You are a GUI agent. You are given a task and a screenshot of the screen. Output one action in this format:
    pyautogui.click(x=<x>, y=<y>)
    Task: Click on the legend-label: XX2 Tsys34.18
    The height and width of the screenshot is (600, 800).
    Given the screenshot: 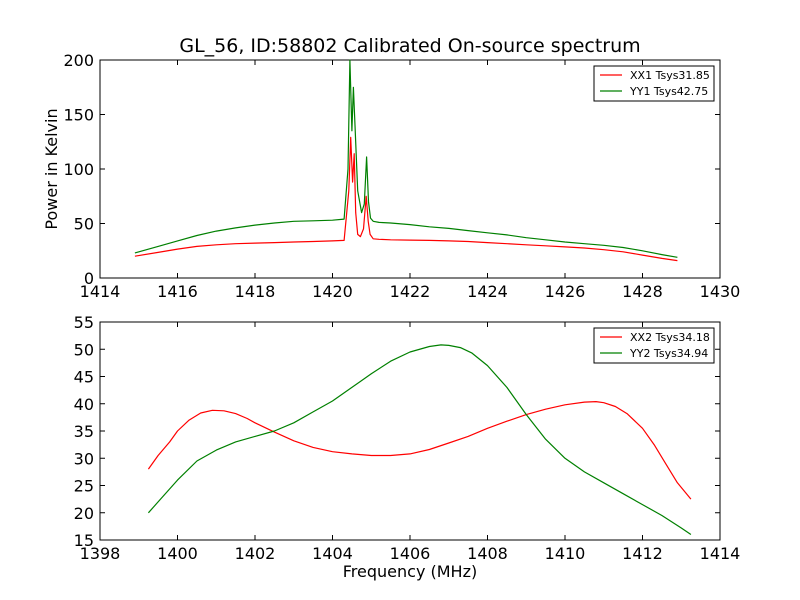 What is the action you would take?
    pyautogui.click(x=670, y=337)
    